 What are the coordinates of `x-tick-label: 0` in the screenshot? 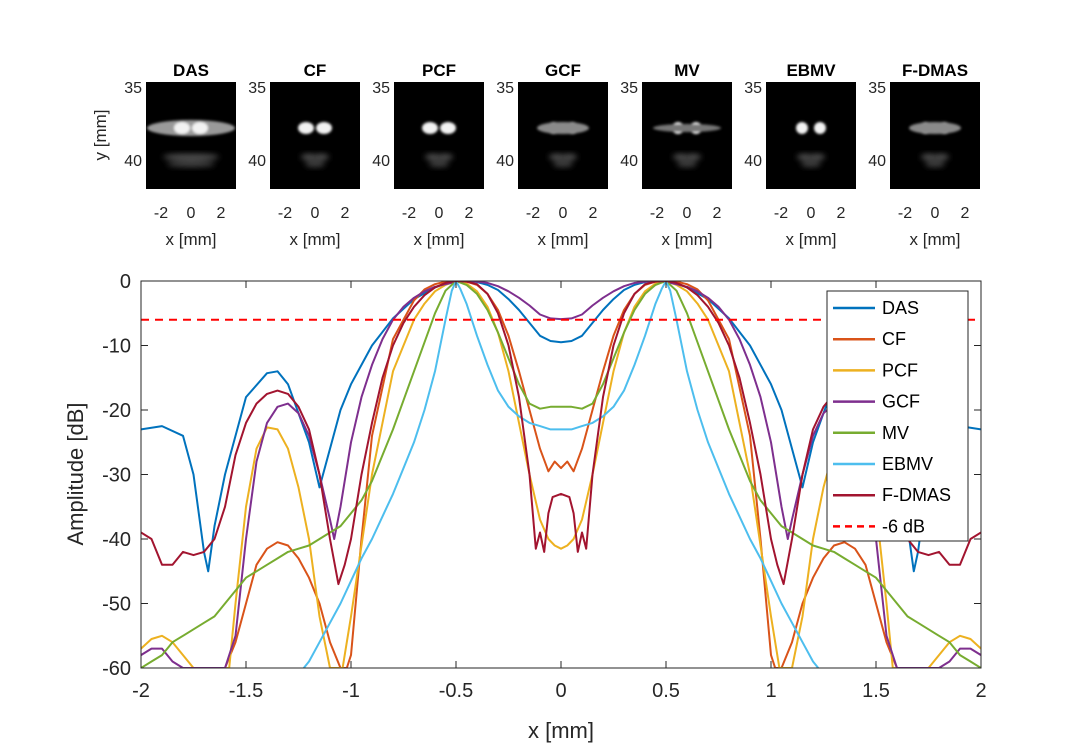 It's located at (560, 691).